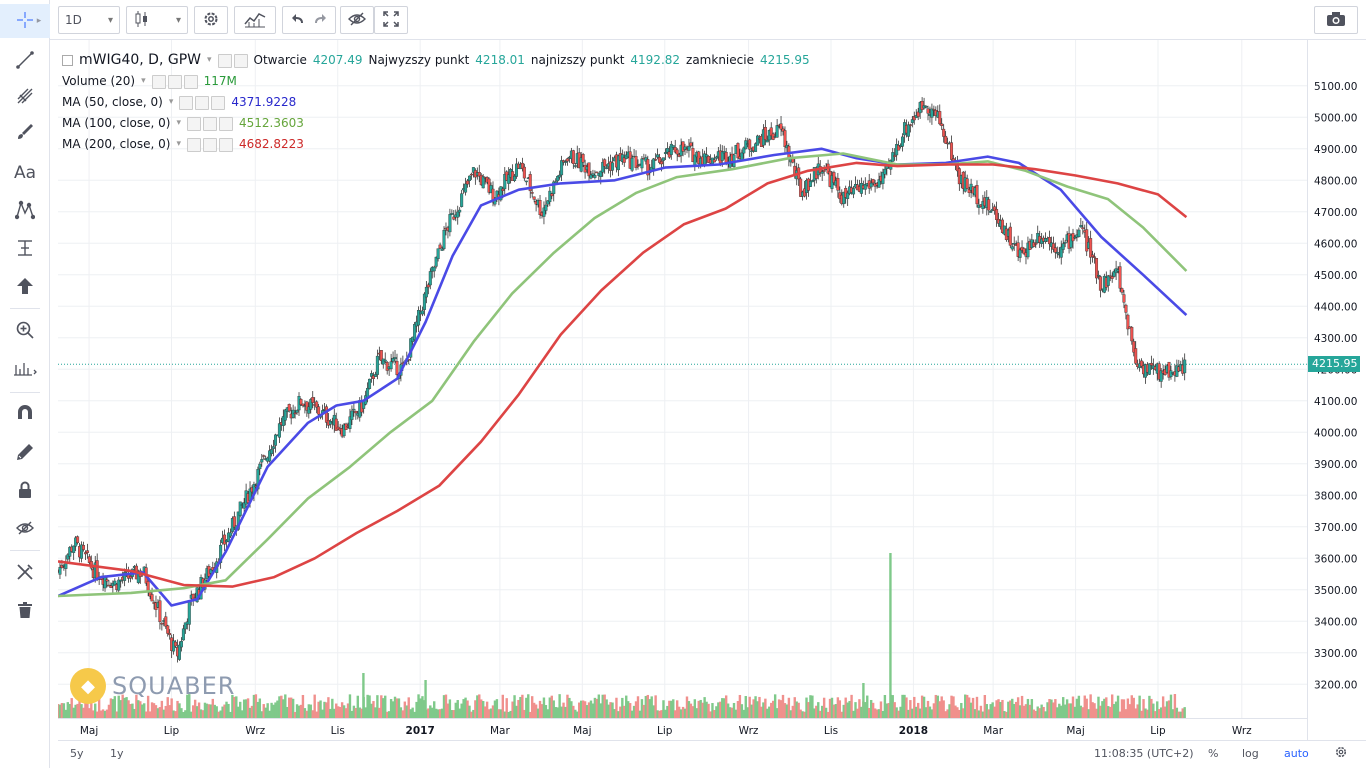 The width and height of the screenshot is (1366, 768). I want to click on interval-select: 1D ▾, so click(89, 20).